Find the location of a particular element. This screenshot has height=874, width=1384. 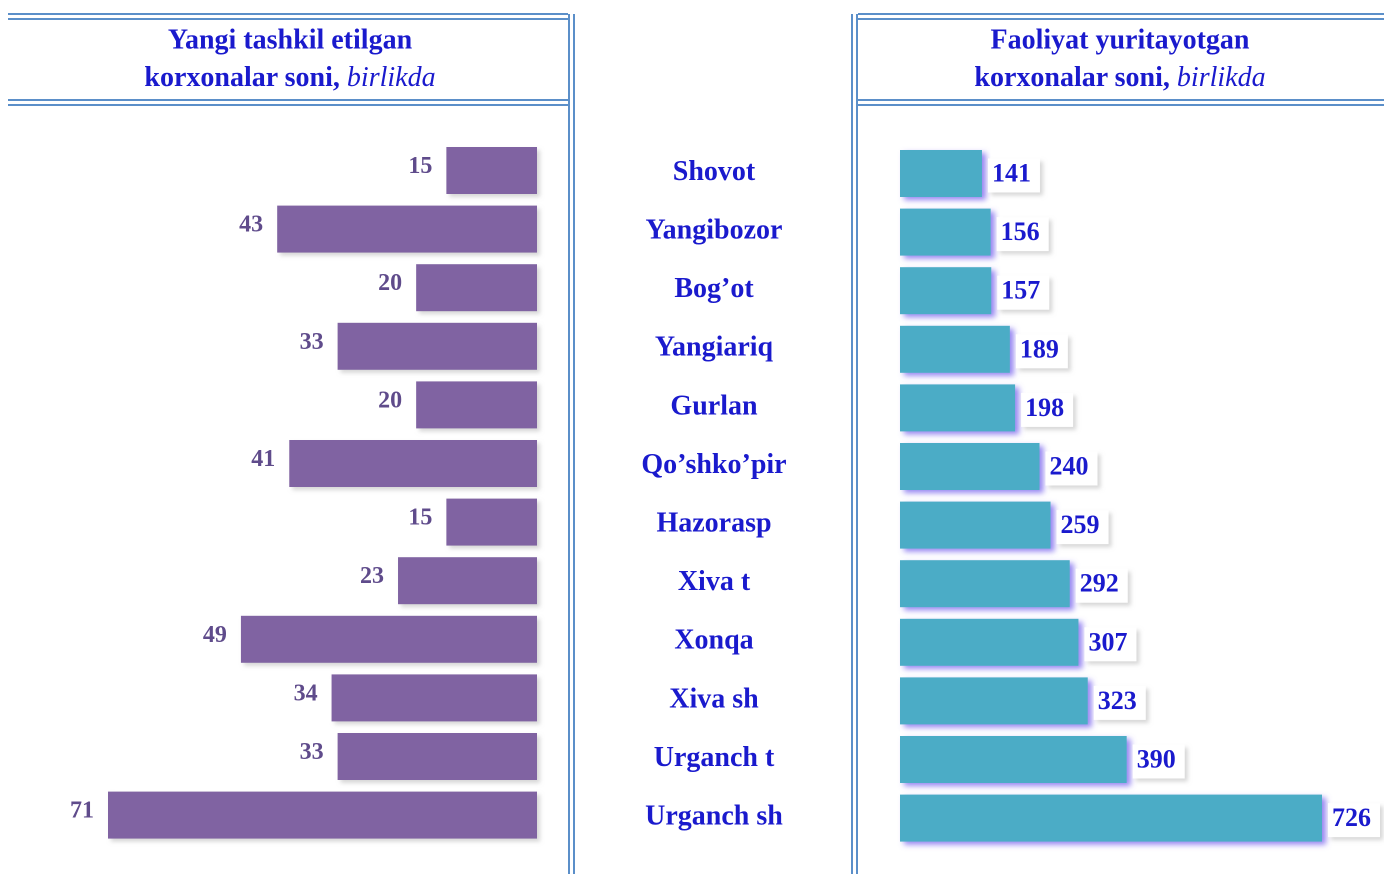

header-line1: Faoliyat yuritayotgan is located at coordinates (1120, 39).